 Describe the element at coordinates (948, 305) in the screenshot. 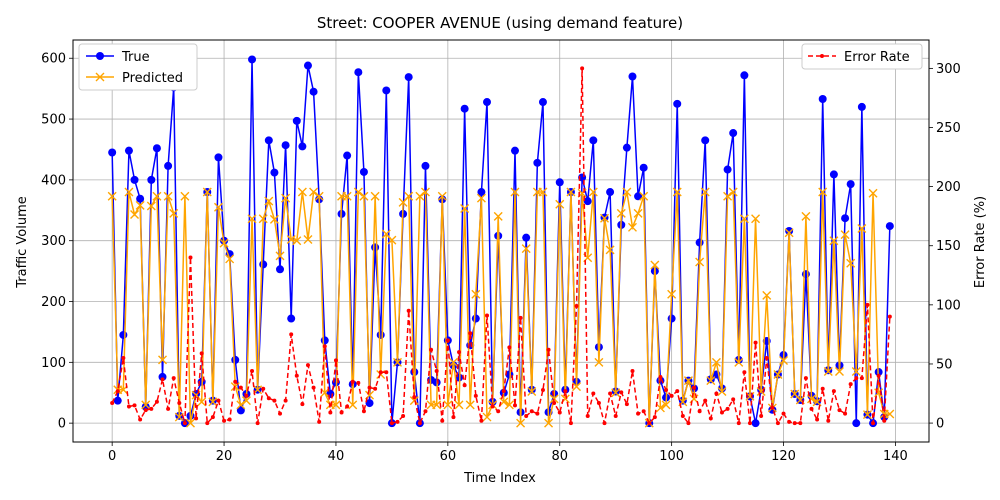

I see `y2-tick-label: 100` at that location.